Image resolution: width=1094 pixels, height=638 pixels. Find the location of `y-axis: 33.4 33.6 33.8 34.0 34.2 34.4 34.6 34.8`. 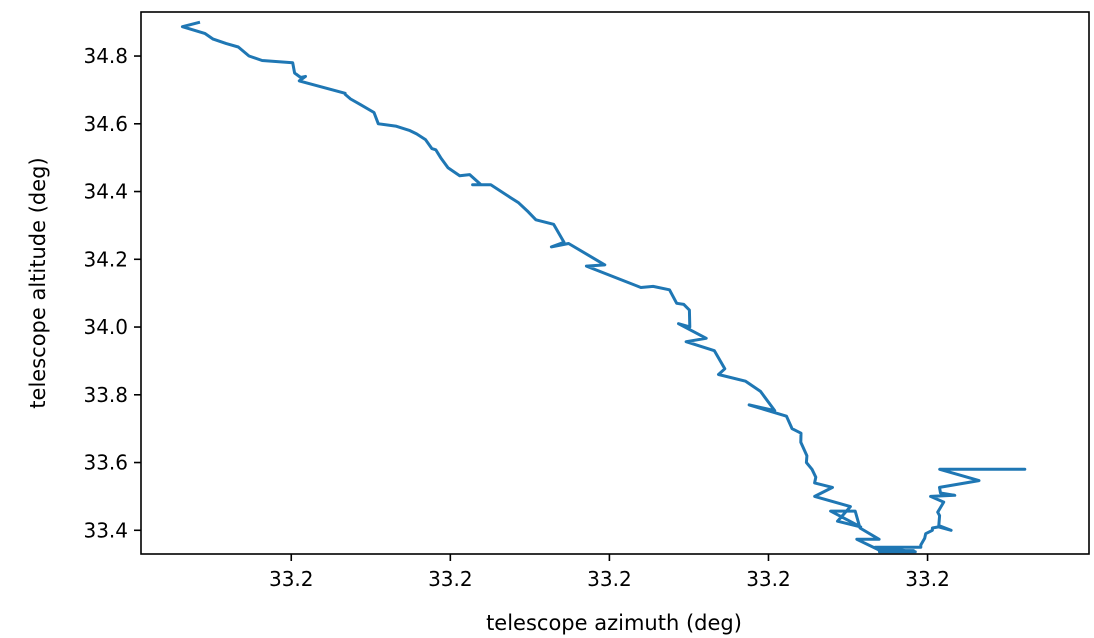

y-axis: 33.4 33.6 33.8 34.0 34.2 34.4 34.6 34.8 is located at coordinates (112, 293).